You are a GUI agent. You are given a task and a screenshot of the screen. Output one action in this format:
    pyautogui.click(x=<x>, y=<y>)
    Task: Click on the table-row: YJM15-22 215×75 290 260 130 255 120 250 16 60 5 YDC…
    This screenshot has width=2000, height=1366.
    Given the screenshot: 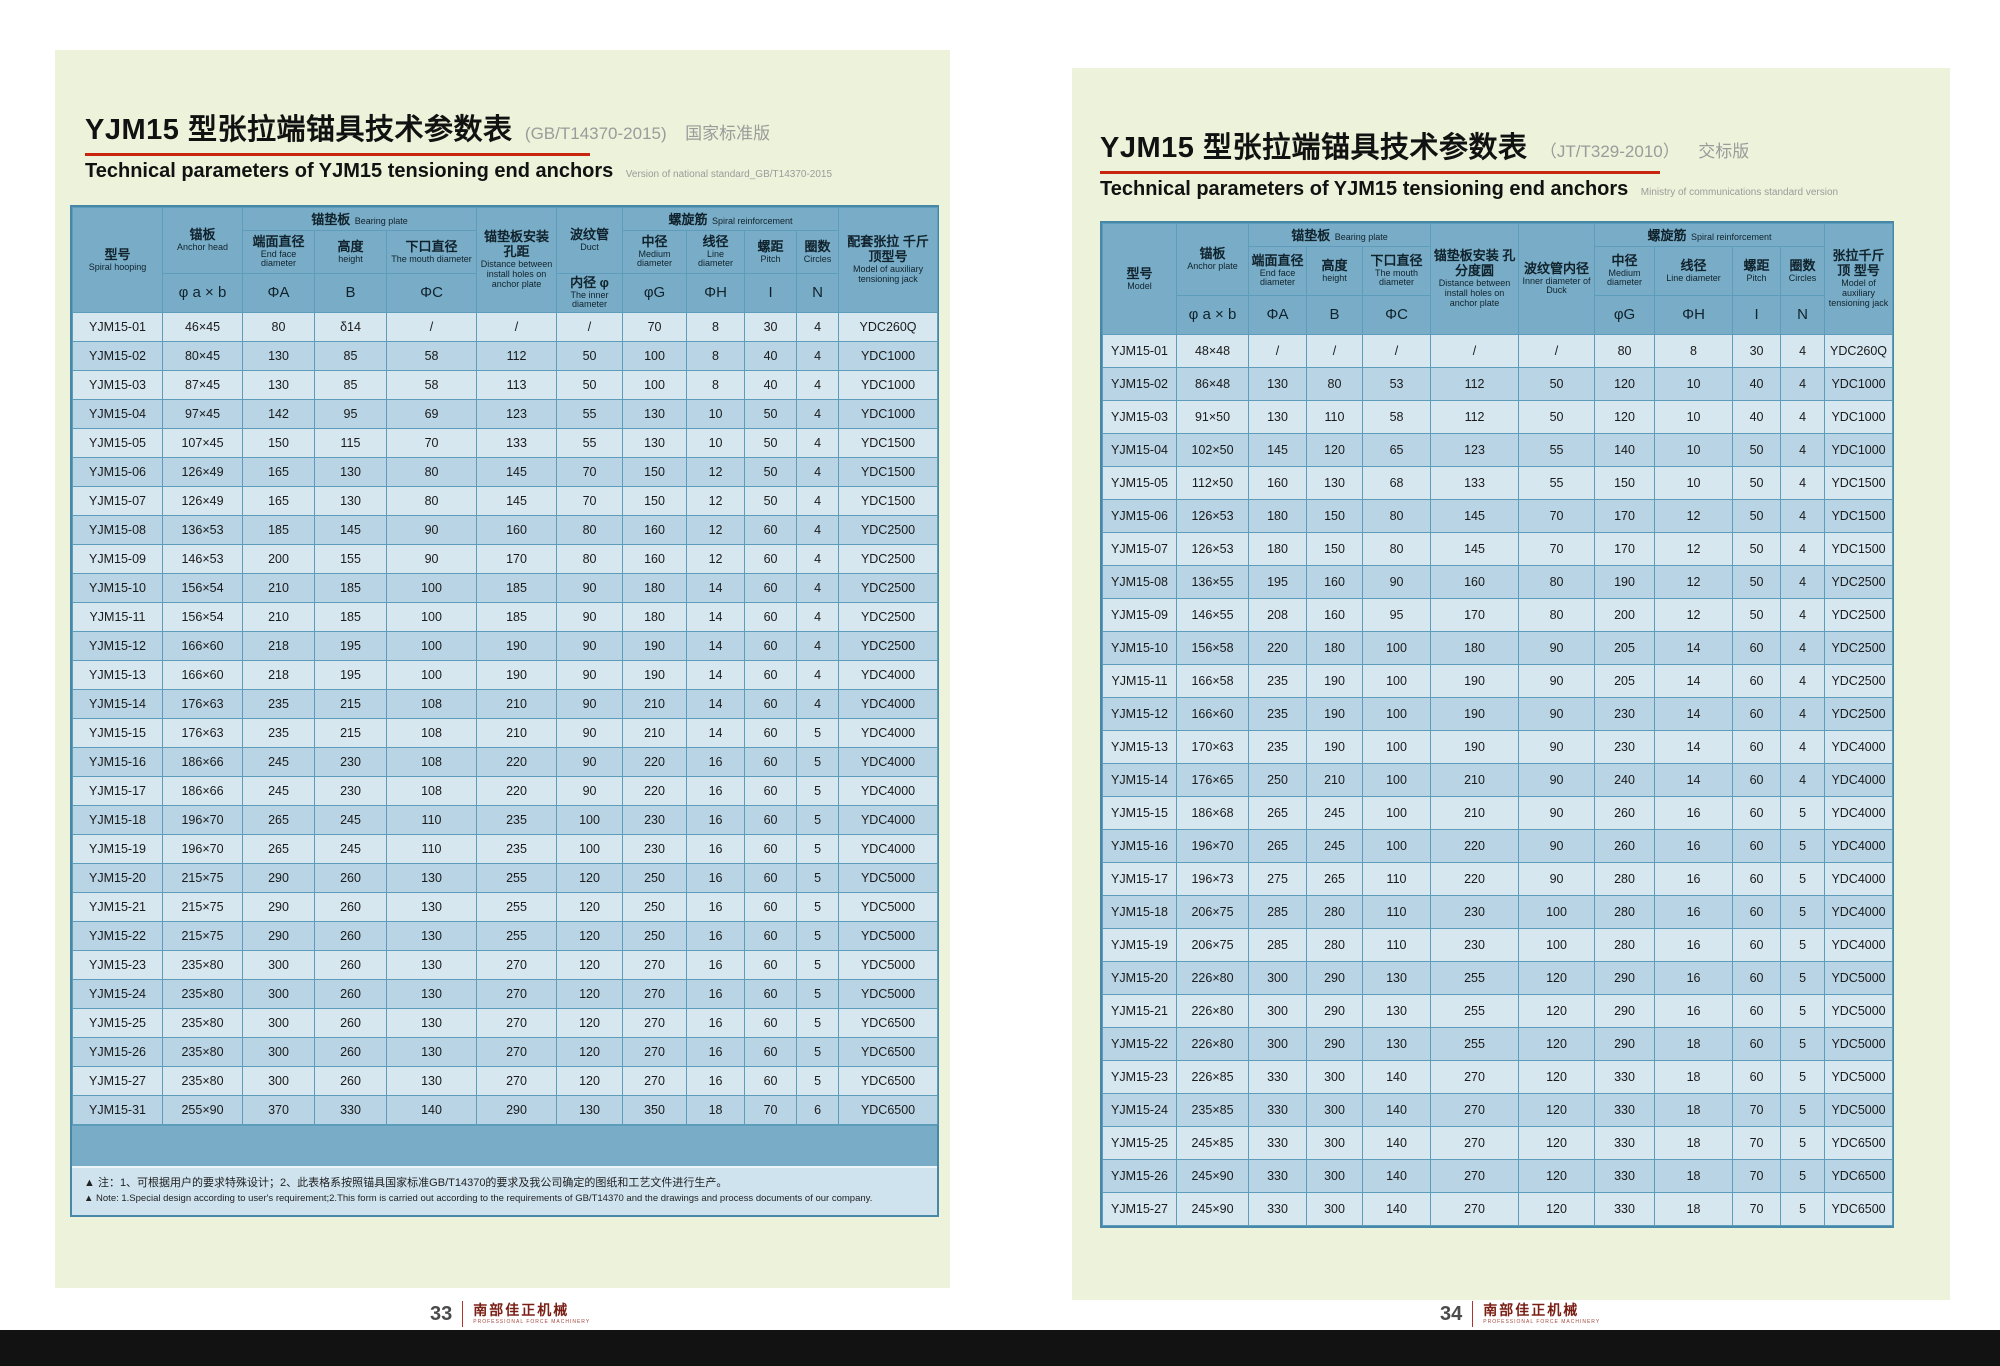 What is the action you would take?
    pyautogui.click(x=505, y=936)
    